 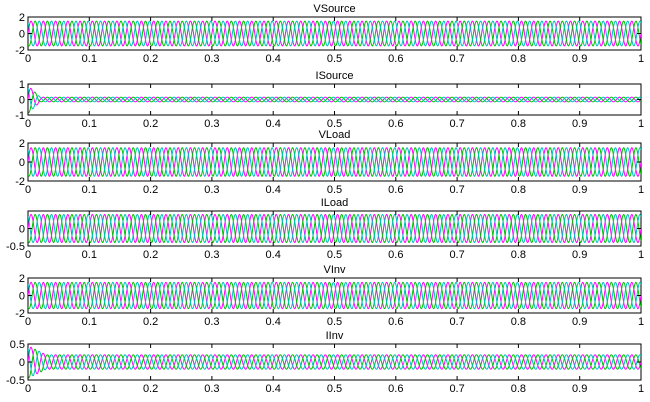 I want to click on y-tick-label: 1, so click(x=22, y=85).